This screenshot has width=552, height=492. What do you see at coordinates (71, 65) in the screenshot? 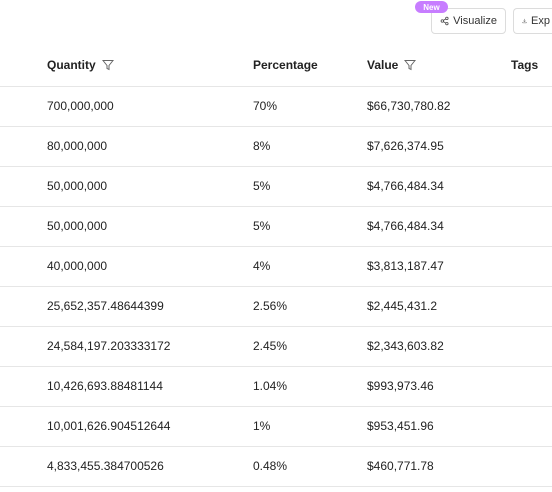
I see `header-text: Quantity` at bounding box center [71, 65].